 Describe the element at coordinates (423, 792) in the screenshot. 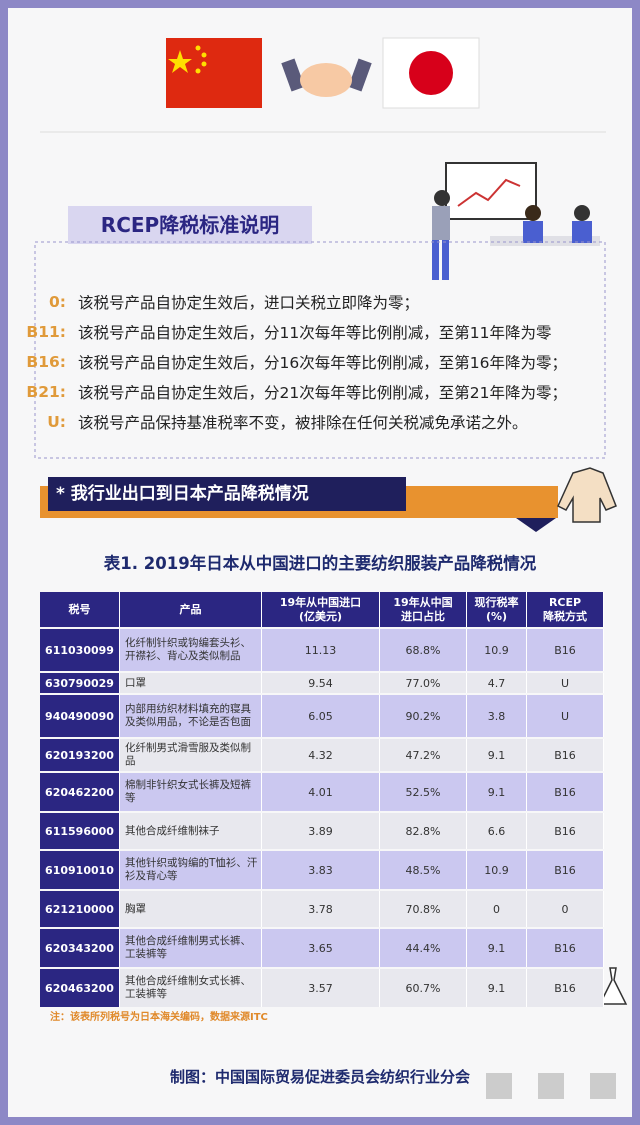

I see `cell: 52.5%` at that location.